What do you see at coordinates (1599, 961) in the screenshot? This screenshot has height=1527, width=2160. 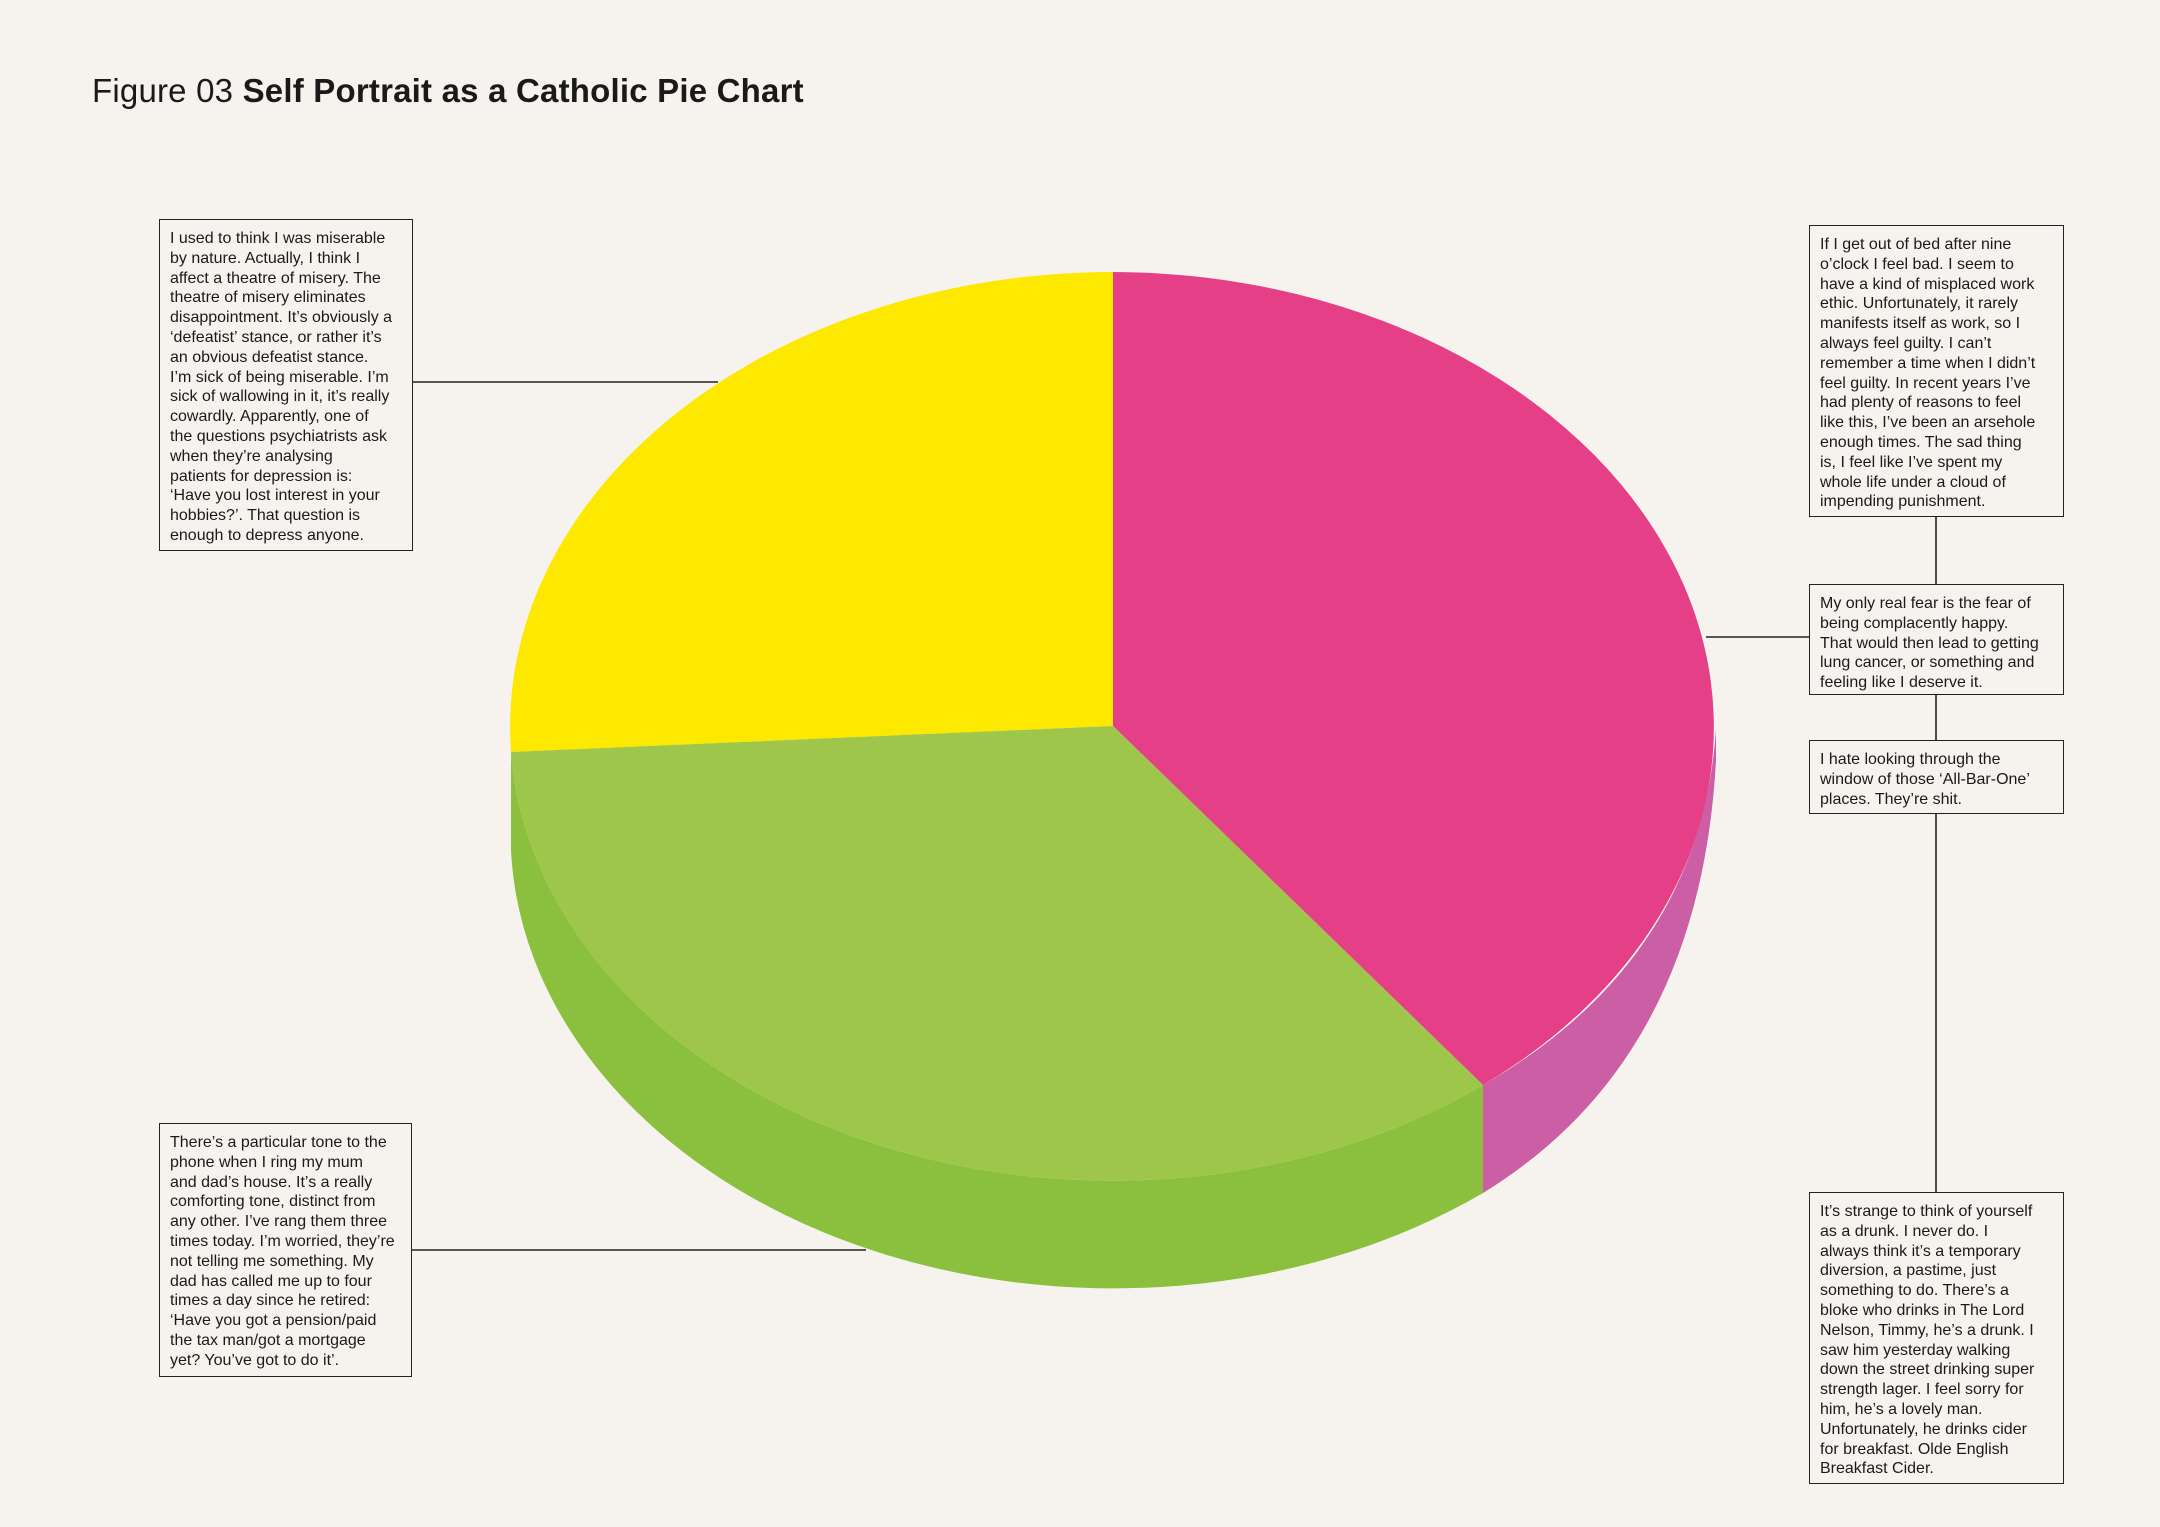 I see `pie-side-pink` at bounding box center [1599, 961].